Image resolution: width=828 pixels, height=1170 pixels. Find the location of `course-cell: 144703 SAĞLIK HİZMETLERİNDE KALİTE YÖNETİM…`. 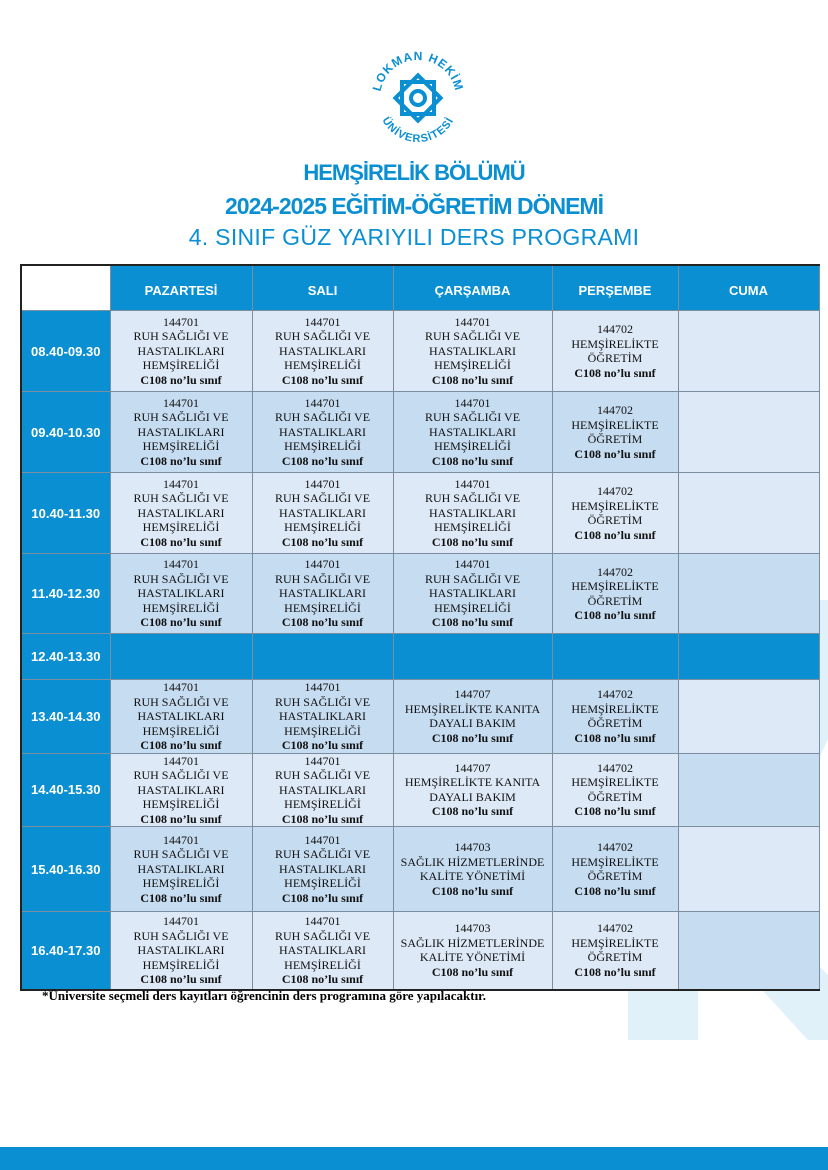

course-cell: 144703 SAĞLIK HİZMETLERİNDE KALİTE YÖNETİM… is located at coordinates (472, 869).